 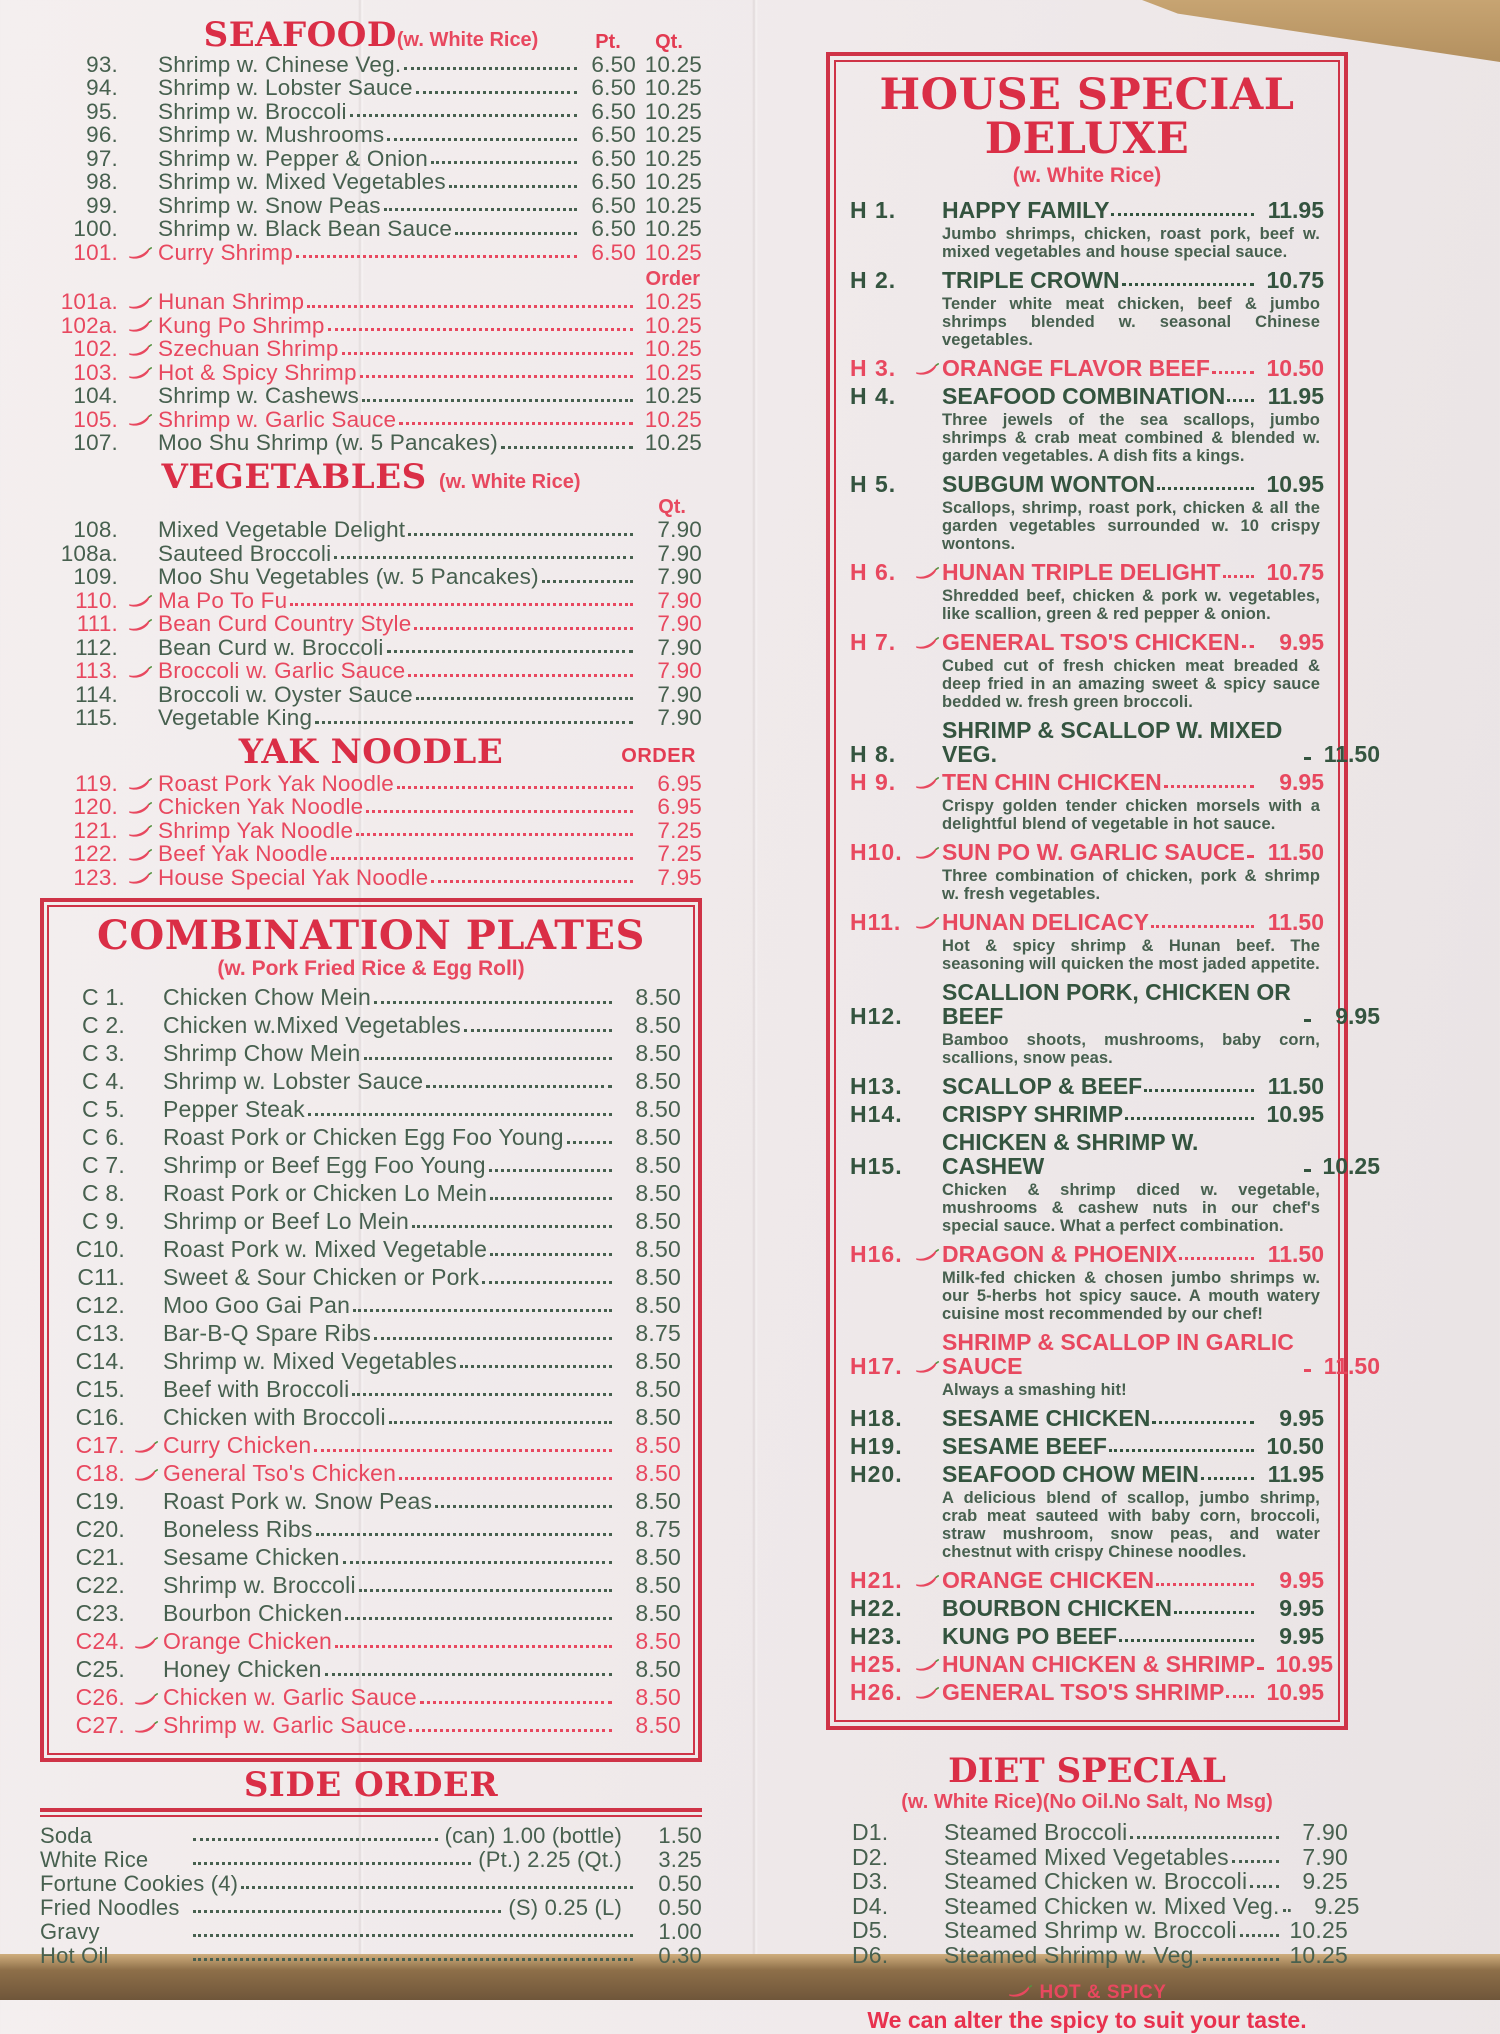 What do you see at coordinates (102, 158) in the screenshot?
I see `item-number: 97.` at bounding box center [102, 158].